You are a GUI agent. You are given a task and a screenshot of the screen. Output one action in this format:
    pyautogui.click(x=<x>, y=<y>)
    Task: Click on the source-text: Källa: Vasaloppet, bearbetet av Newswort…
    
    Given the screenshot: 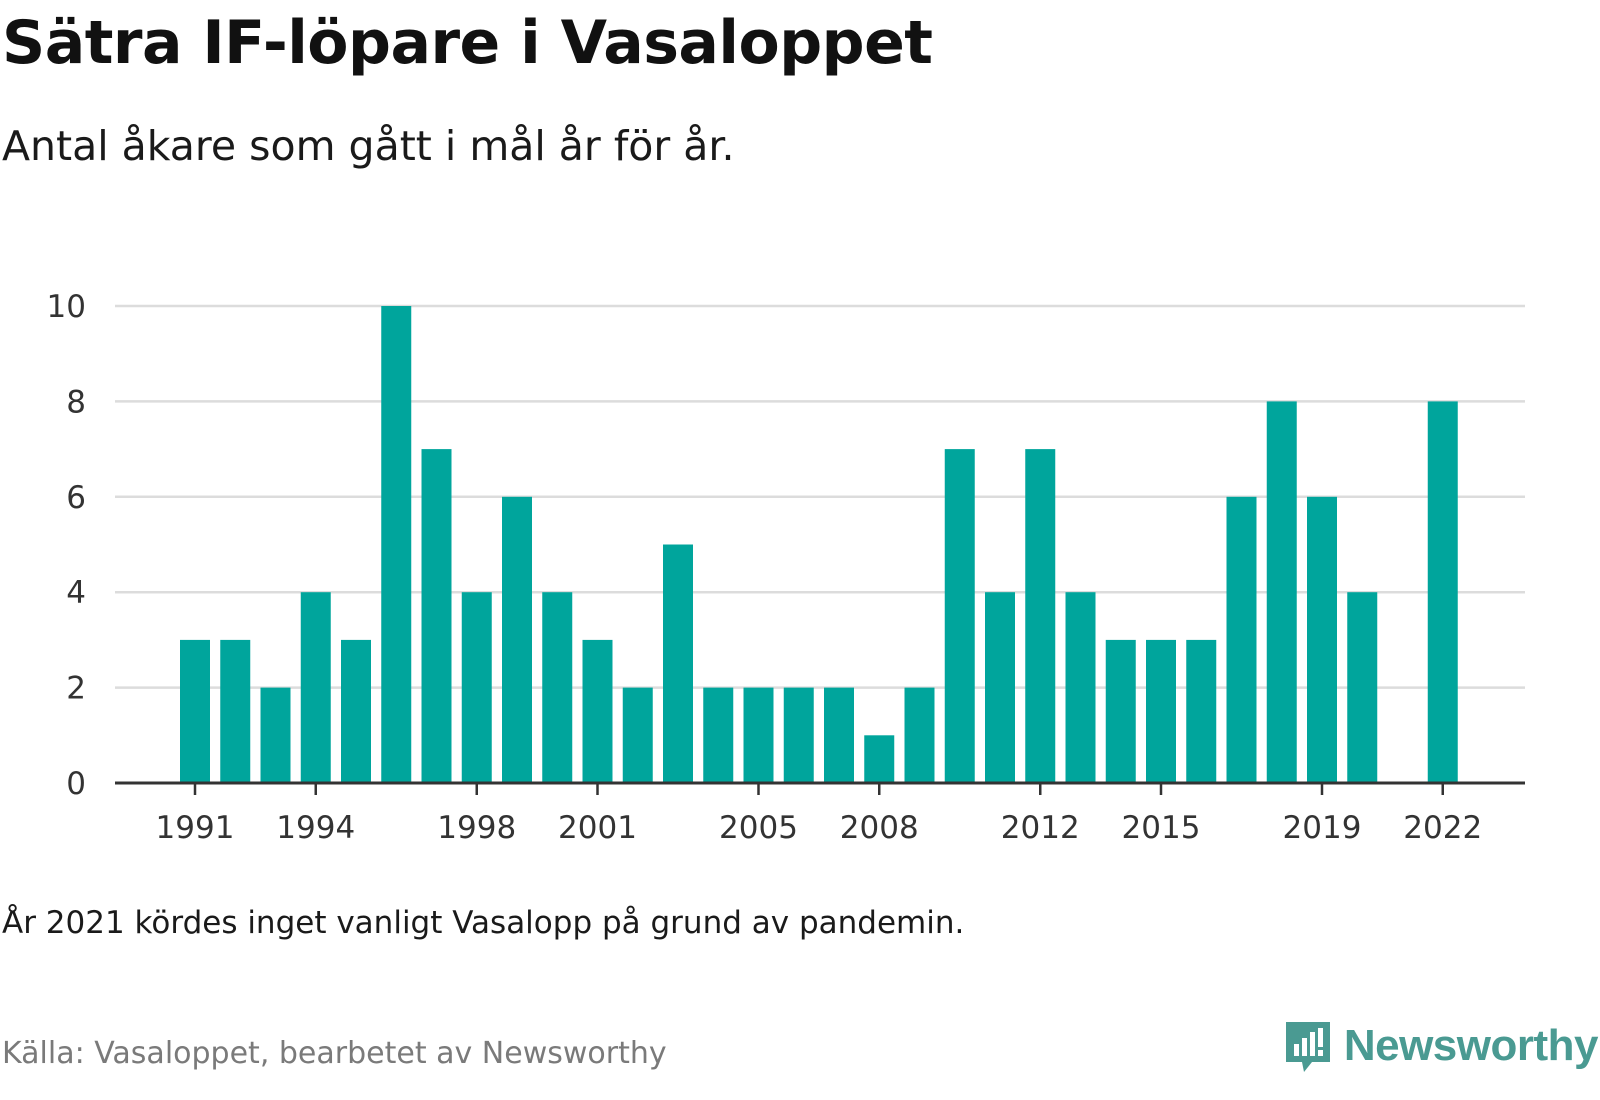 What is the action you would take?
    pyautogui.click(x=334, y=1053)
    